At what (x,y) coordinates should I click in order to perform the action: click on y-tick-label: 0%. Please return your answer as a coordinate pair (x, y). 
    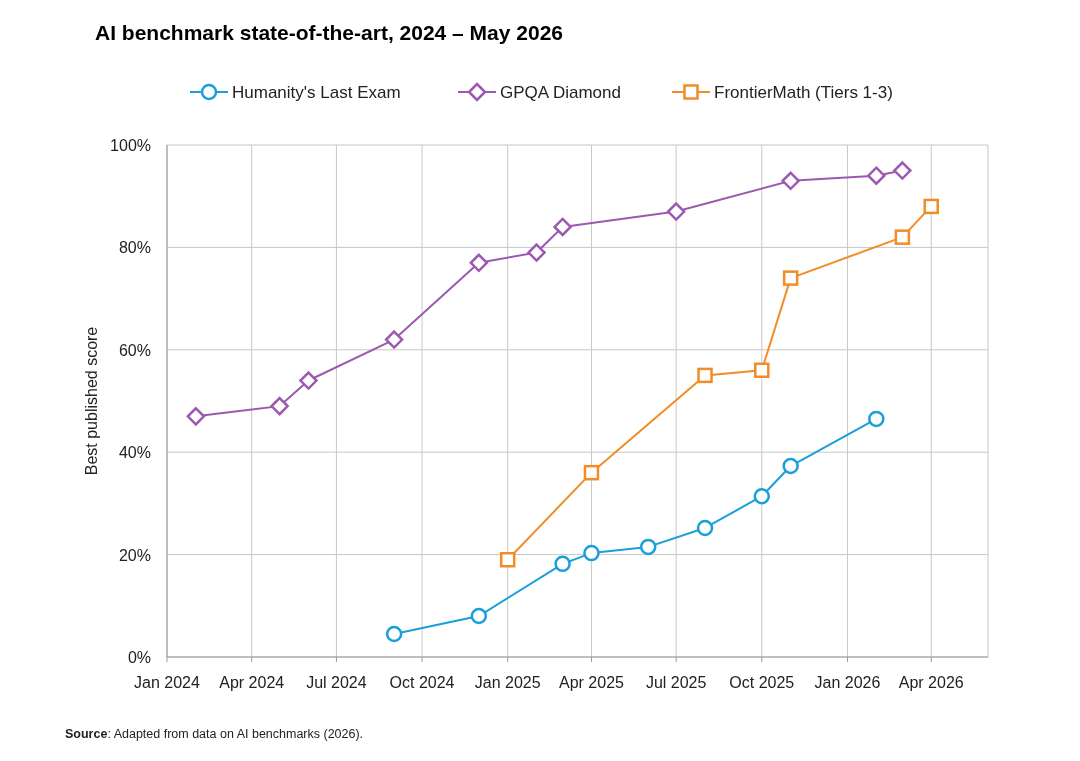
    Looking at the image, I should click on (139, 657).